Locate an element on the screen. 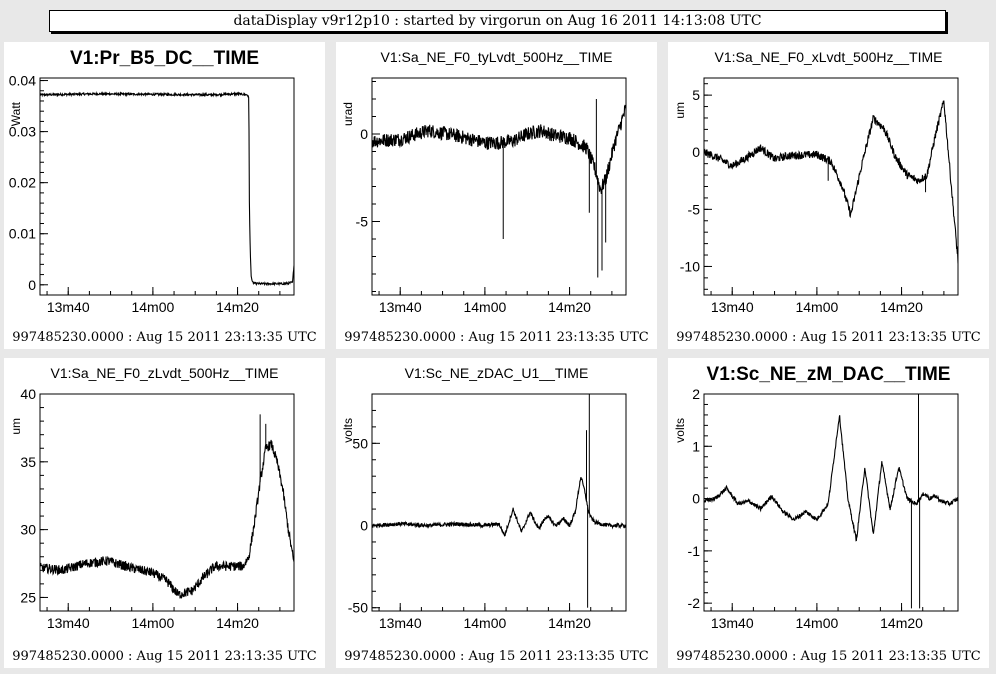 This screenshot has height=674, width=996. chart-title: V1:Sa_NE_F0_zLvdt_500Hz__TIME is located at coordinates (164, 373).